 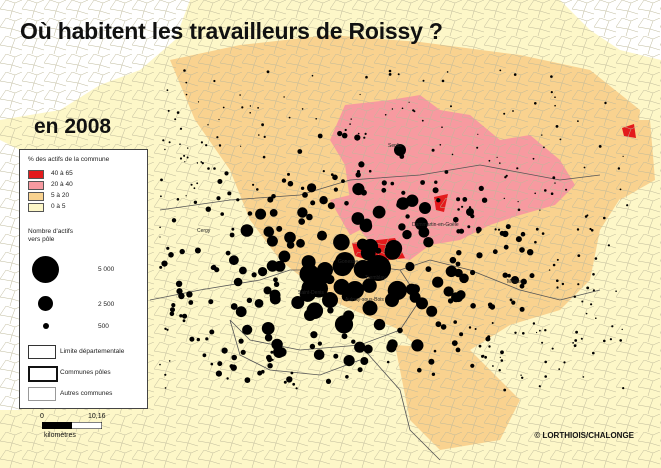 What do you see at coordinates (42, 416) in the screenshot?
I see `scale-start: 0` at bounding box center [42, 416].